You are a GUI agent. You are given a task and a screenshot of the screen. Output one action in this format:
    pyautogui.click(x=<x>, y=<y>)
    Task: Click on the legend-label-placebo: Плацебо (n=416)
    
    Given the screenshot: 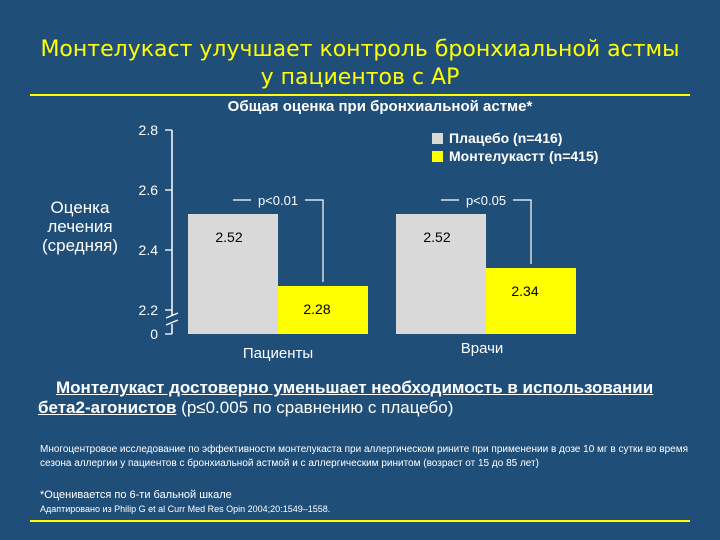 What is the action you would take?
    pyautogui.click(x=506, y=138)
    